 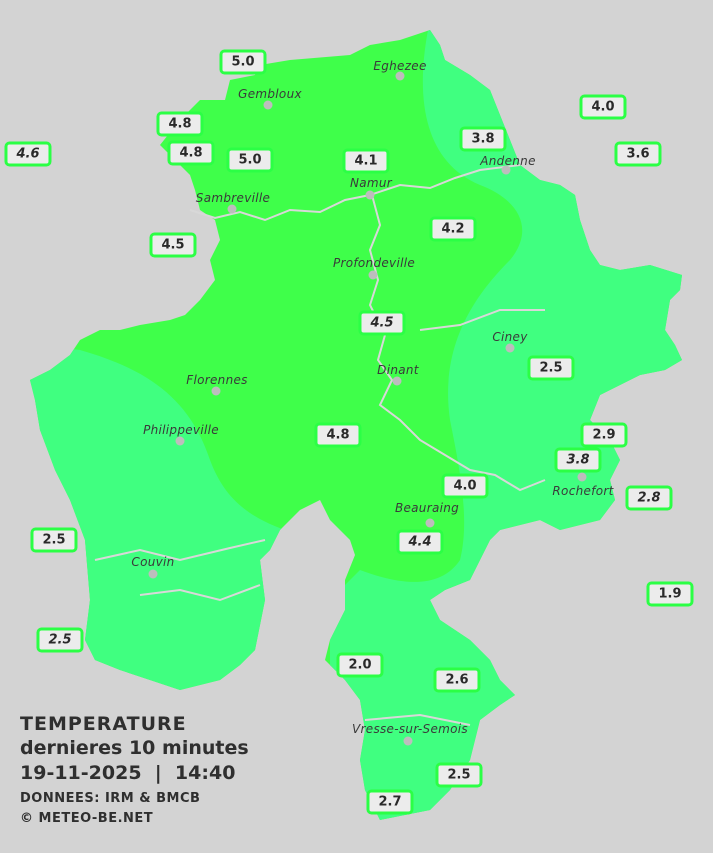 I want to click on legend-datetime: 19-11-2025 | 14:40, so click(x=128, y=773).